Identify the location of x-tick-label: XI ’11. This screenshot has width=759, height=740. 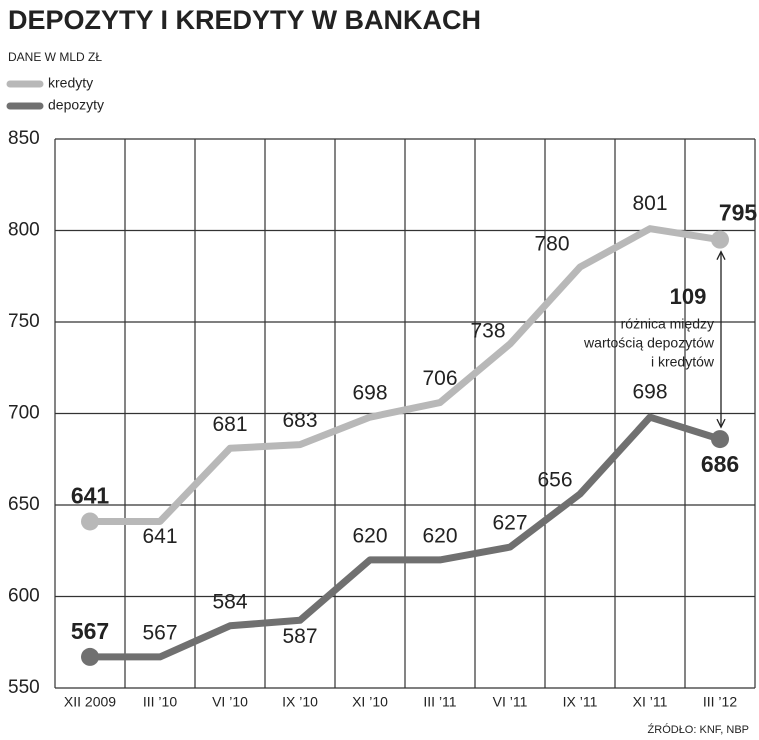
(650, 702).